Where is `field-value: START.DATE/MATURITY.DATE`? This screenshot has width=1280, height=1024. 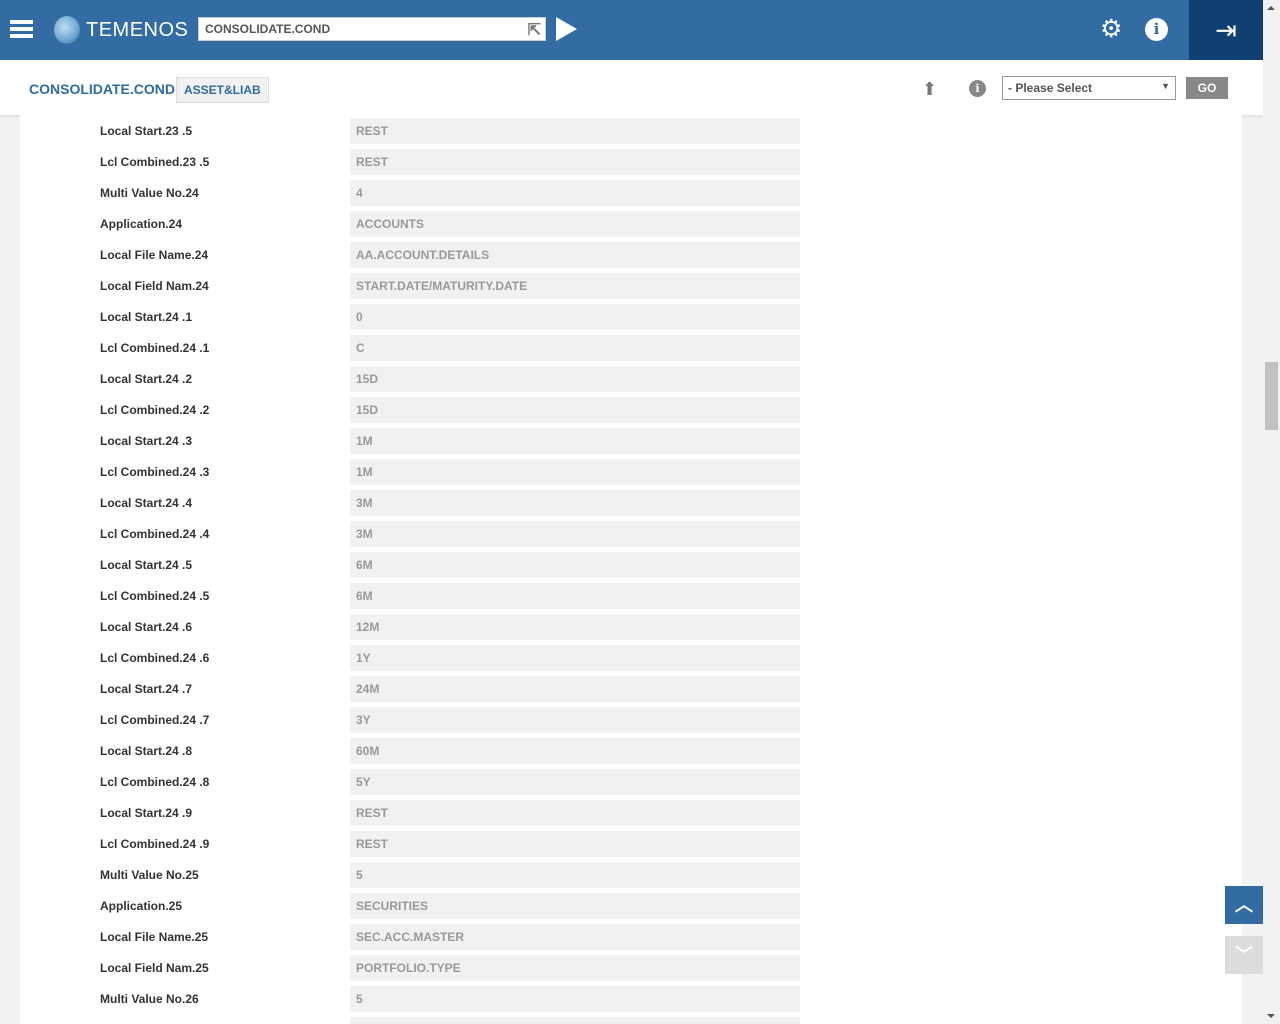 field-value: START.DATE/MATURITY.DATE is located at coordinates (575, 286).